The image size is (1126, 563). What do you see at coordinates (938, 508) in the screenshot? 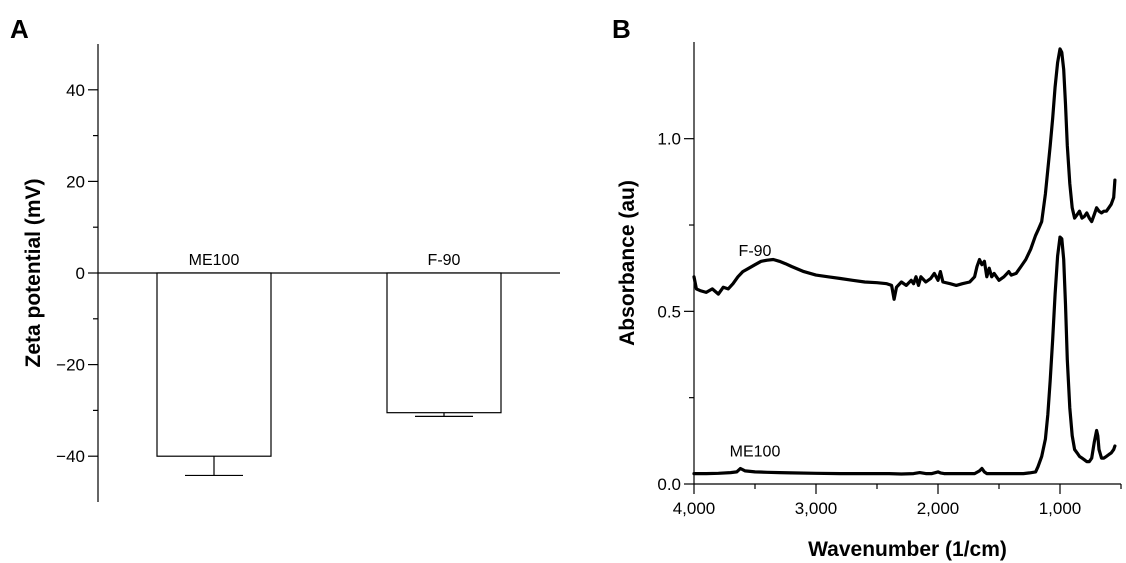
I see `x-tick-label: 2,000` at bounding box center [938, 508].